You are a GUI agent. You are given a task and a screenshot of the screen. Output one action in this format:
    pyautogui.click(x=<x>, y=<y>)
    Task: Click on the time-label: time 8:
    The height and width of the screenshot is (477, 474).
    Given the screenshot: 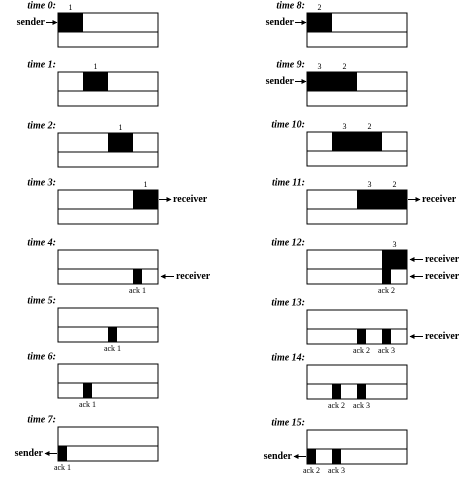 What is the action you would take?
    pyautogui.click(x=290, y=5)
    